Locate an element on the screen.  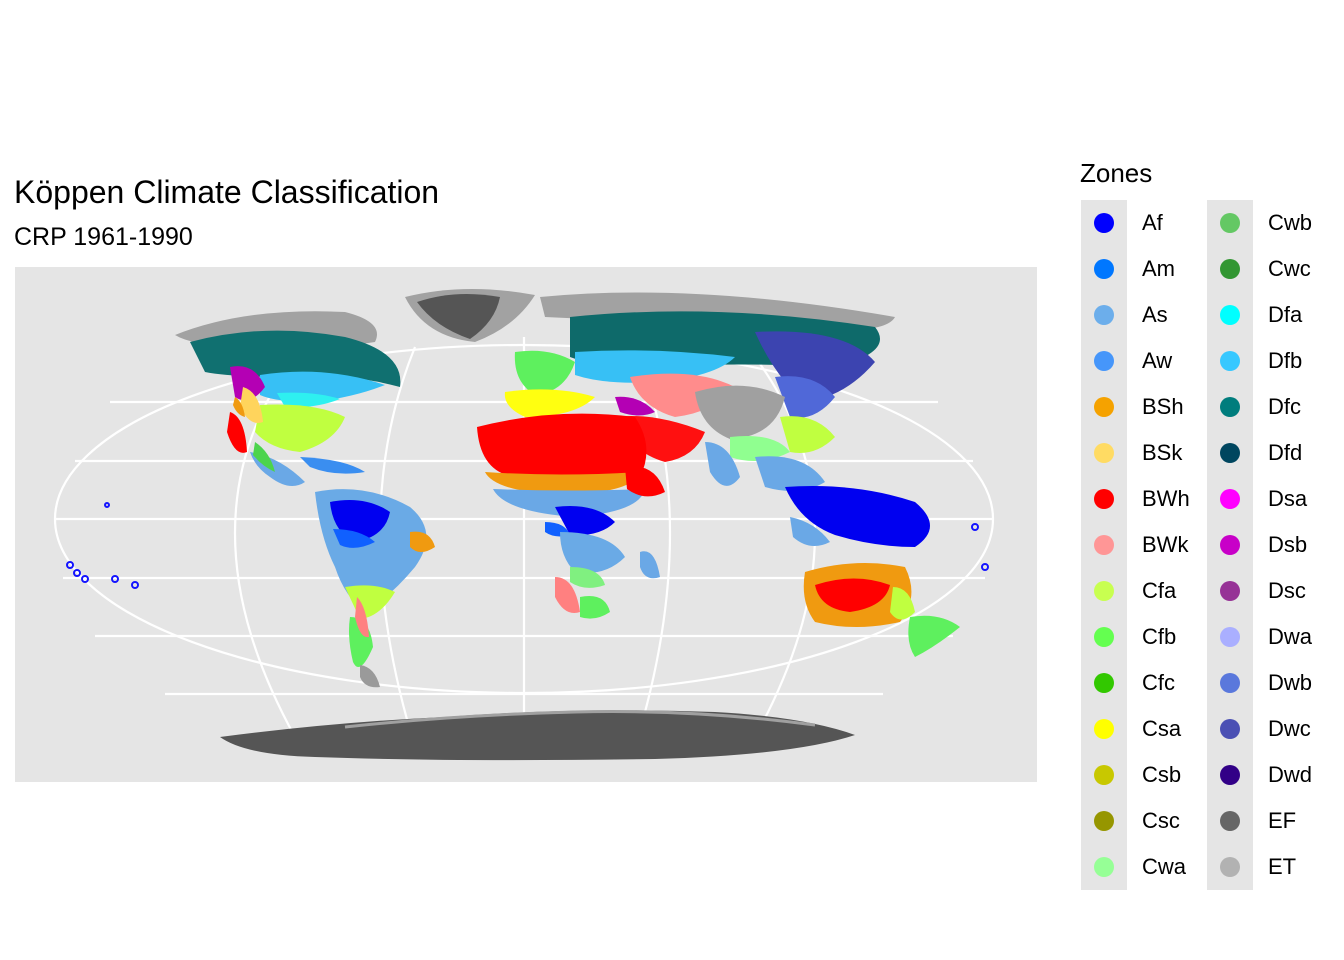
legend-label: Dwc is located at coordinates (1289, 728).